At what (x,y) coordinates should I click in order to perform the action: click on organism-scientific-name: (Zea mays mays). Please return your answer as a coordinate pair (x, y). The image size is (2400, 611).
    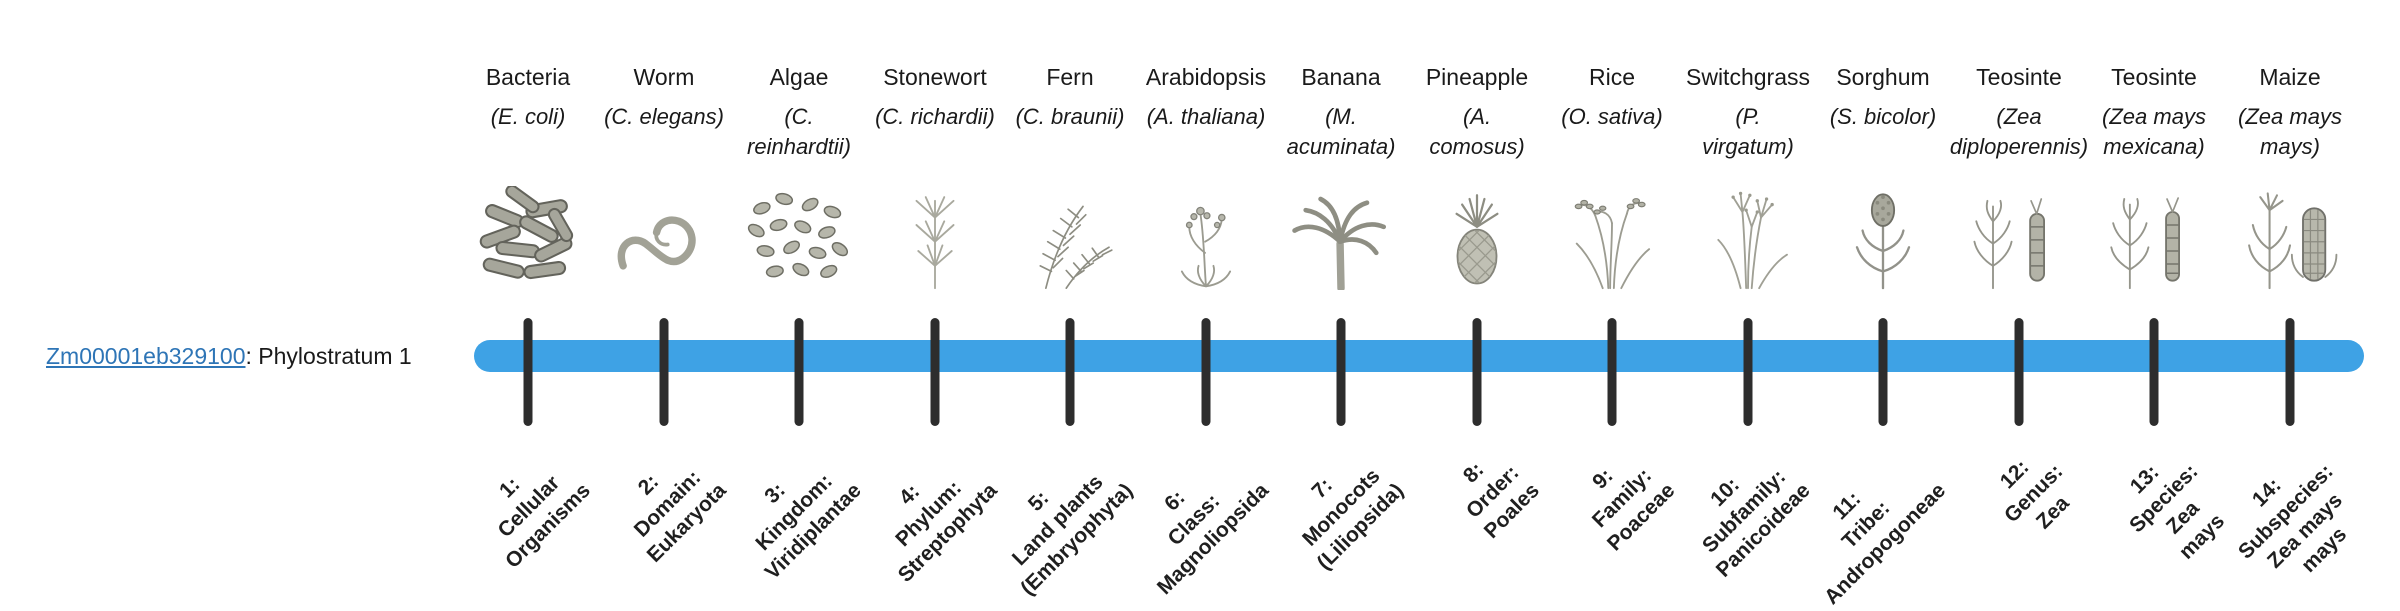
    Looking at the image, I should click on (2290, 131).